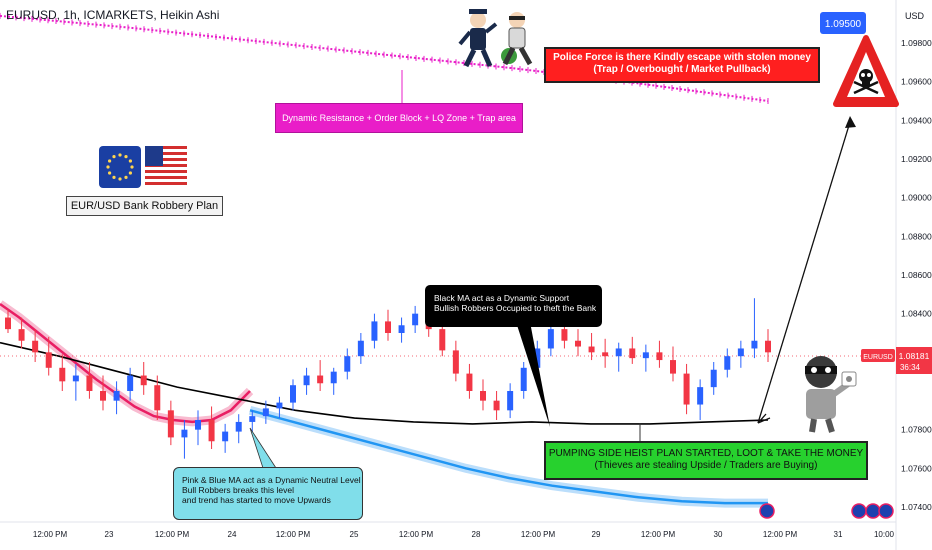 The height and width of the screenshot is (550, 932). I want to click on symbol-price-tag-label: EURUSD, so click(878, 357).